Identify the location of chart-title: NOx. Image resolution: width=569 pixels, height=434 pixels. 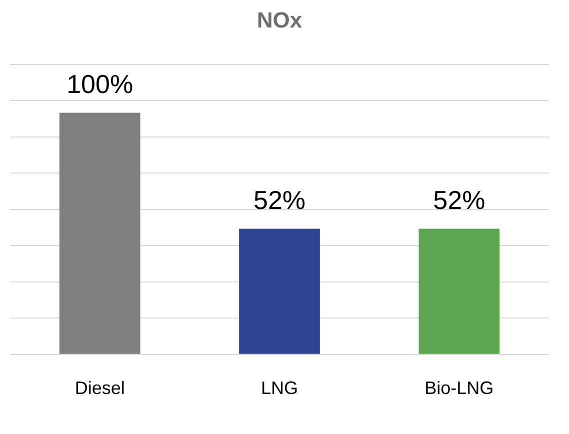
(279, 19).